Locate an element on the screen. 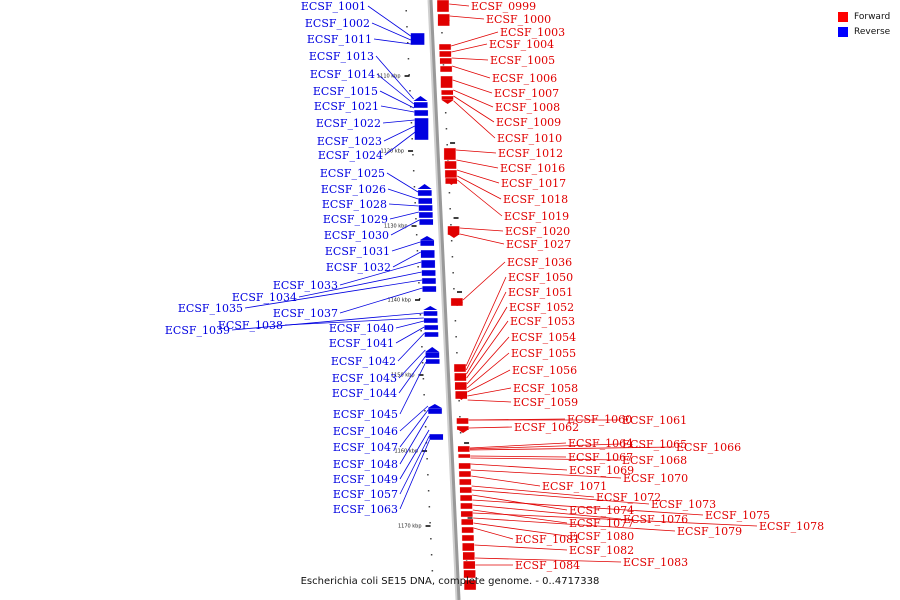 This screenshot has width=900, height=600. forward-gene-label: ECSF_1073 is located at coordinates (683, 504).